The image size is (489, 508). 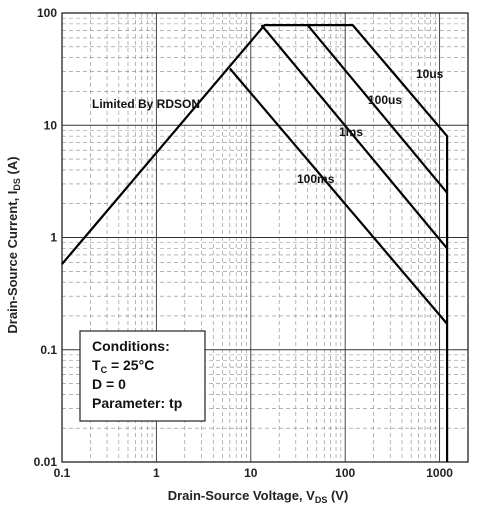 I want to click on y-tick-label-4: 0.01, so click(x=46, y=462).